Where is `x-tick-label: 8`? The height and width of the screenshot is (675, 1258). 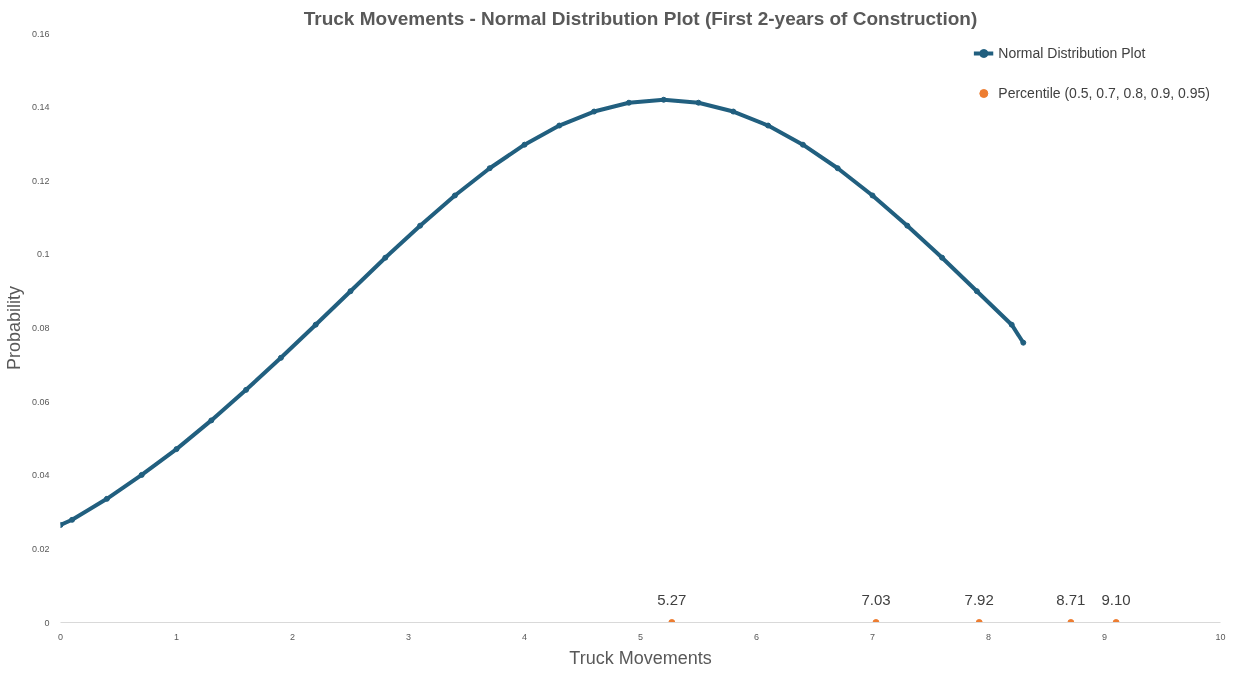
x-tick-label: 8 is located at coordinates (989, 636).